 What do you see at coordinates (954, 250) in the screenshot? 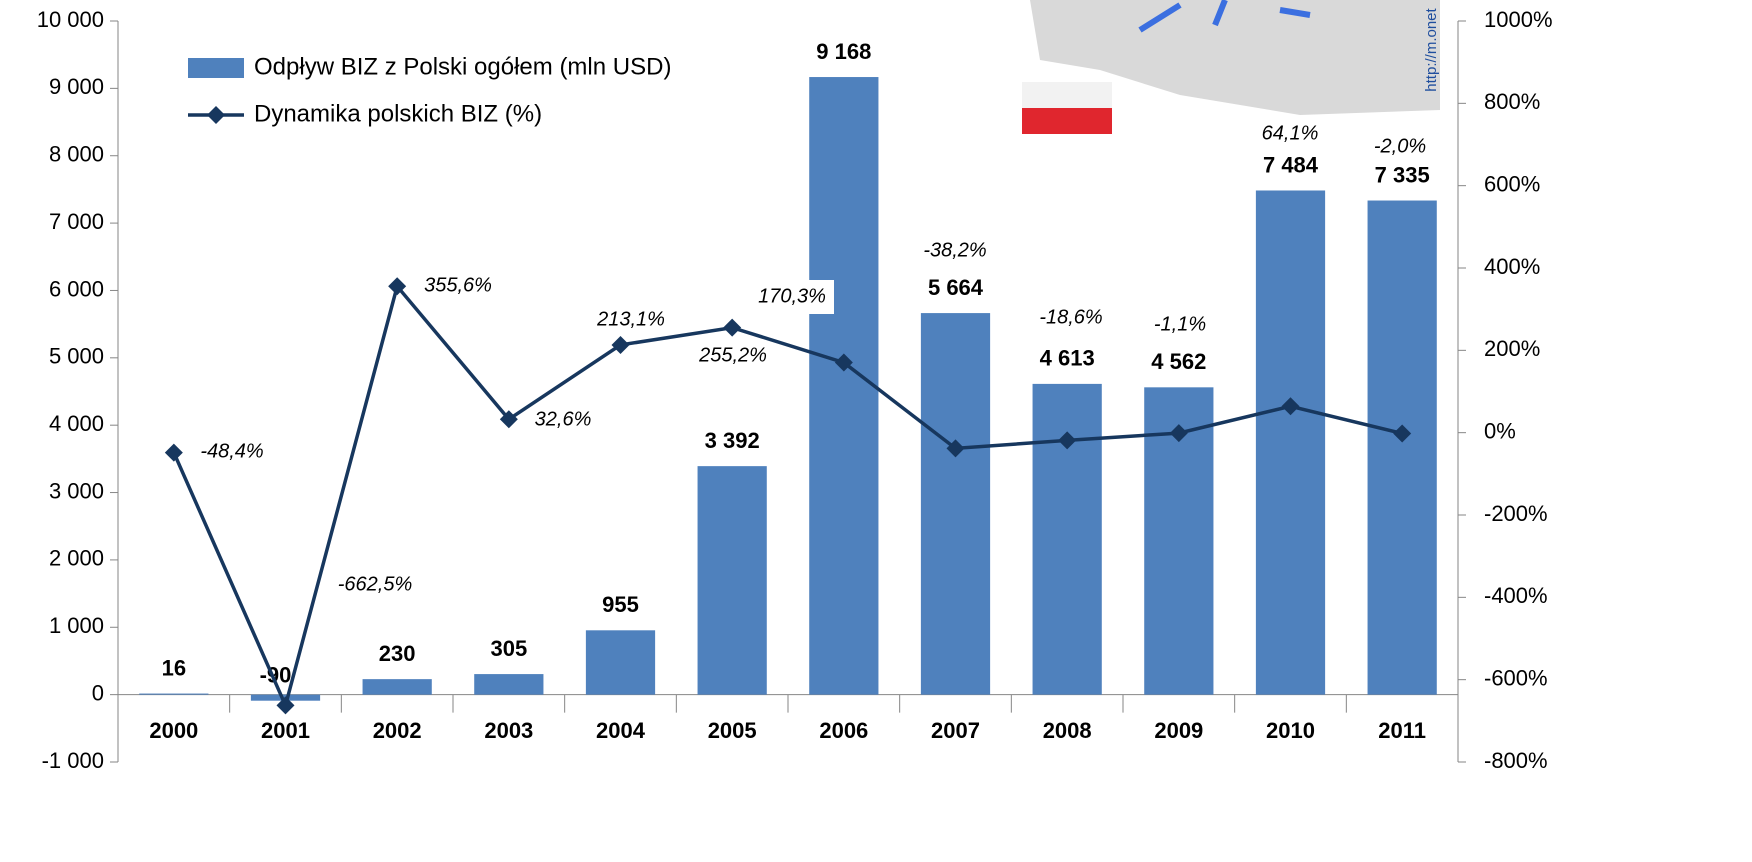
I see `line-label: -38,2%` at bounding box center [954, 250].